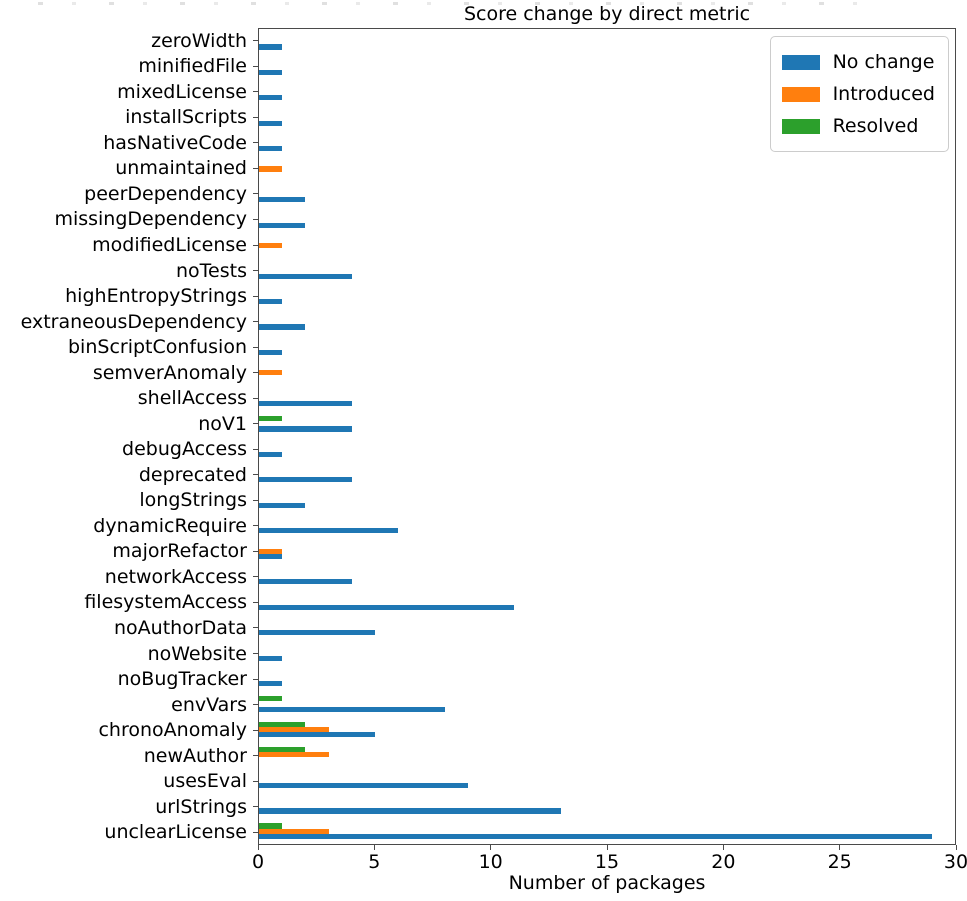 The width and height of the screenshot is (967, 901). What do you see at coordinates (271, 245) in the screenshot?
I see `bar-introduced` at bounding box center [271, 245].